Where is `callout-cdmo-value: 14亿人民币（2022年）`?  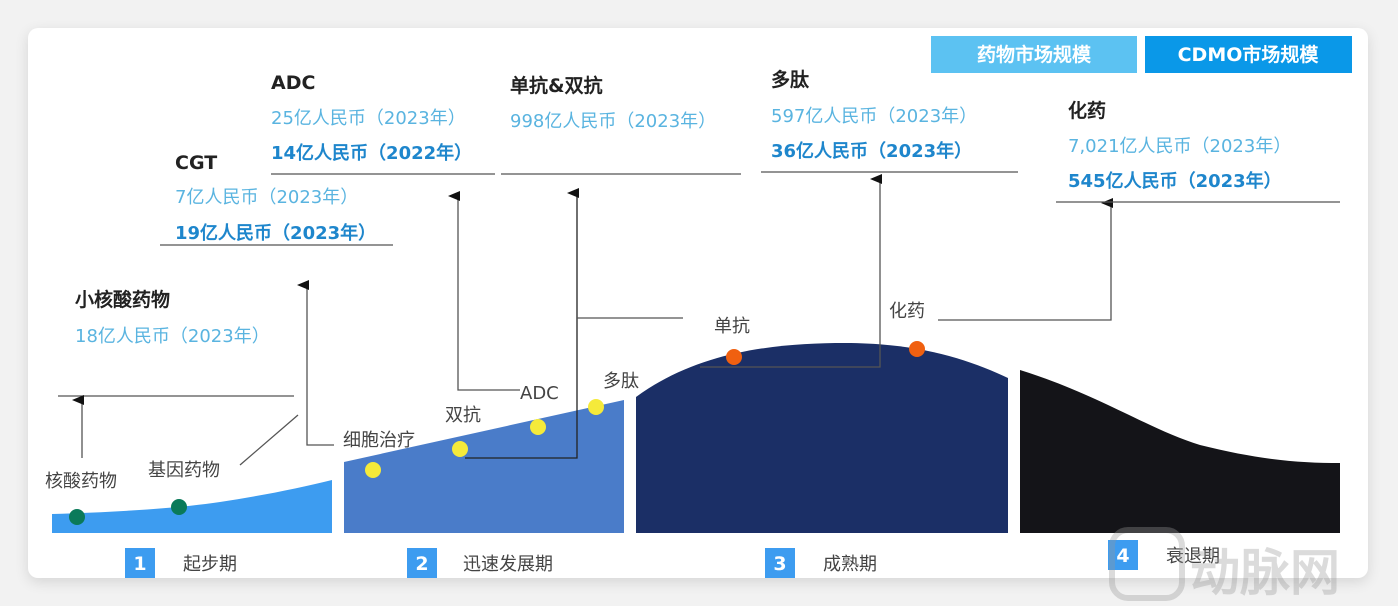
callout-cdmo-value: 14亿人民币（2022年） is located at coordinates (371, 153).